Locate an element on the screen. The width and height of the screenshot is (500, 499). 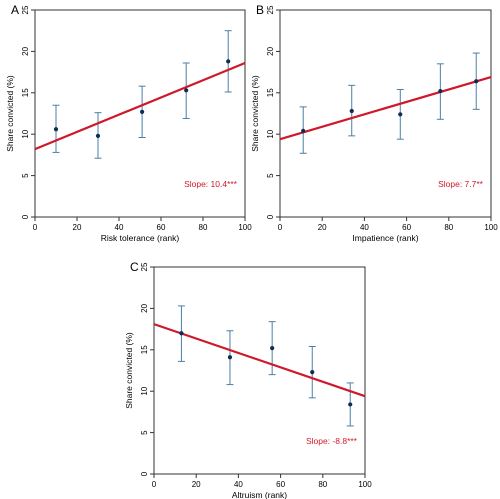
panel-label: B is located at coordinates (260, 10).